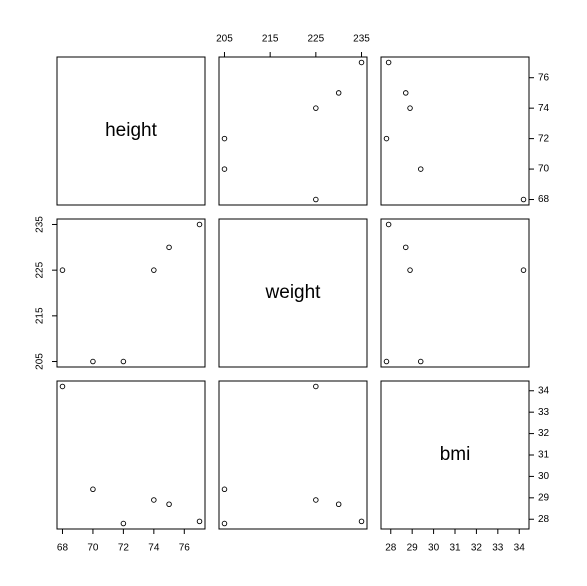 The image size is (587, 586). I want to click on variable-label: height, so click(131, 130).